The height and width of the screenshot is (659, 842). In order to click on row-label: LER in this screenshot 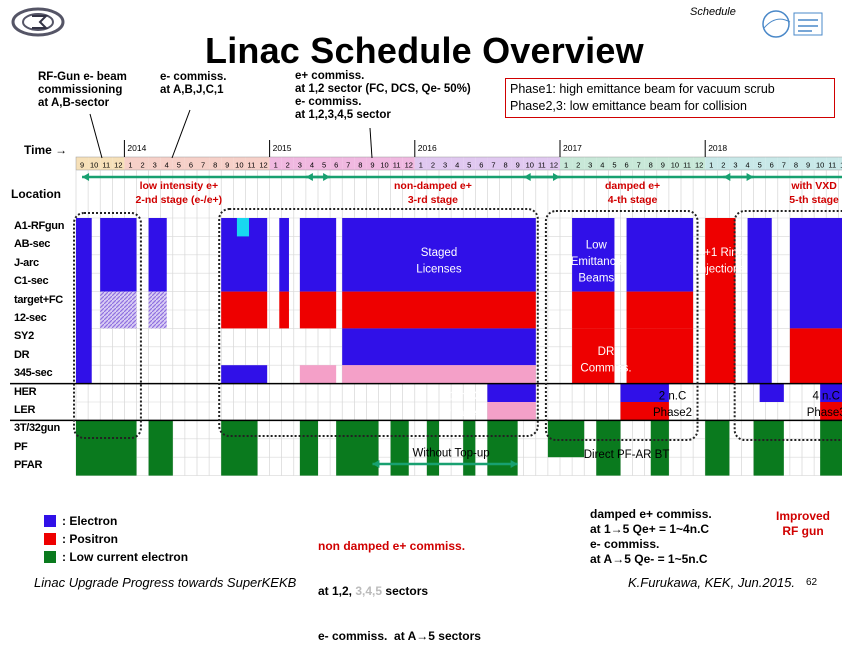, I will do `click(25, 410)`.